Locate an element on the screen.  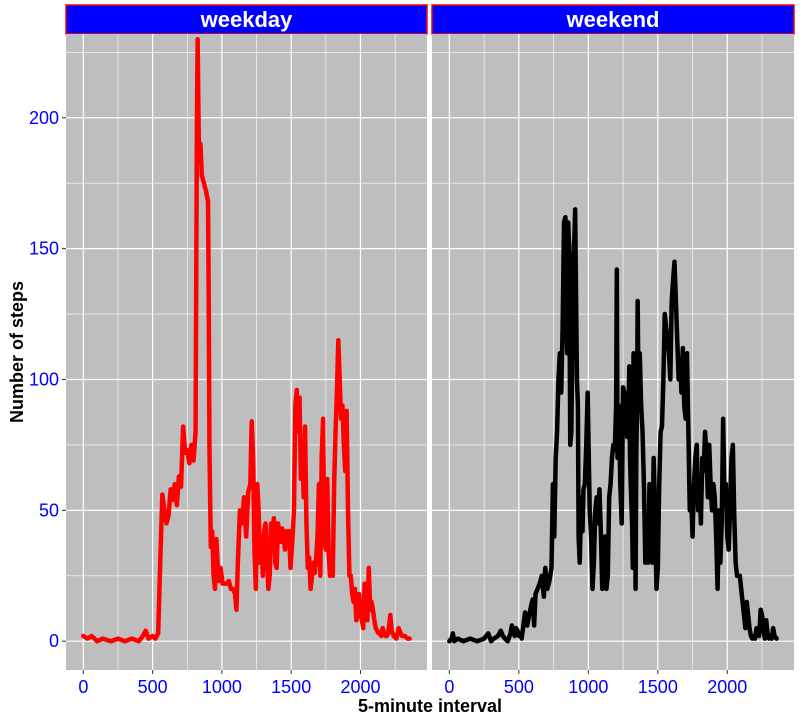
x-axis: 0 500 1000 1500 2000 0 500 1000 1500 2000 is located at coordinates (412, 683).